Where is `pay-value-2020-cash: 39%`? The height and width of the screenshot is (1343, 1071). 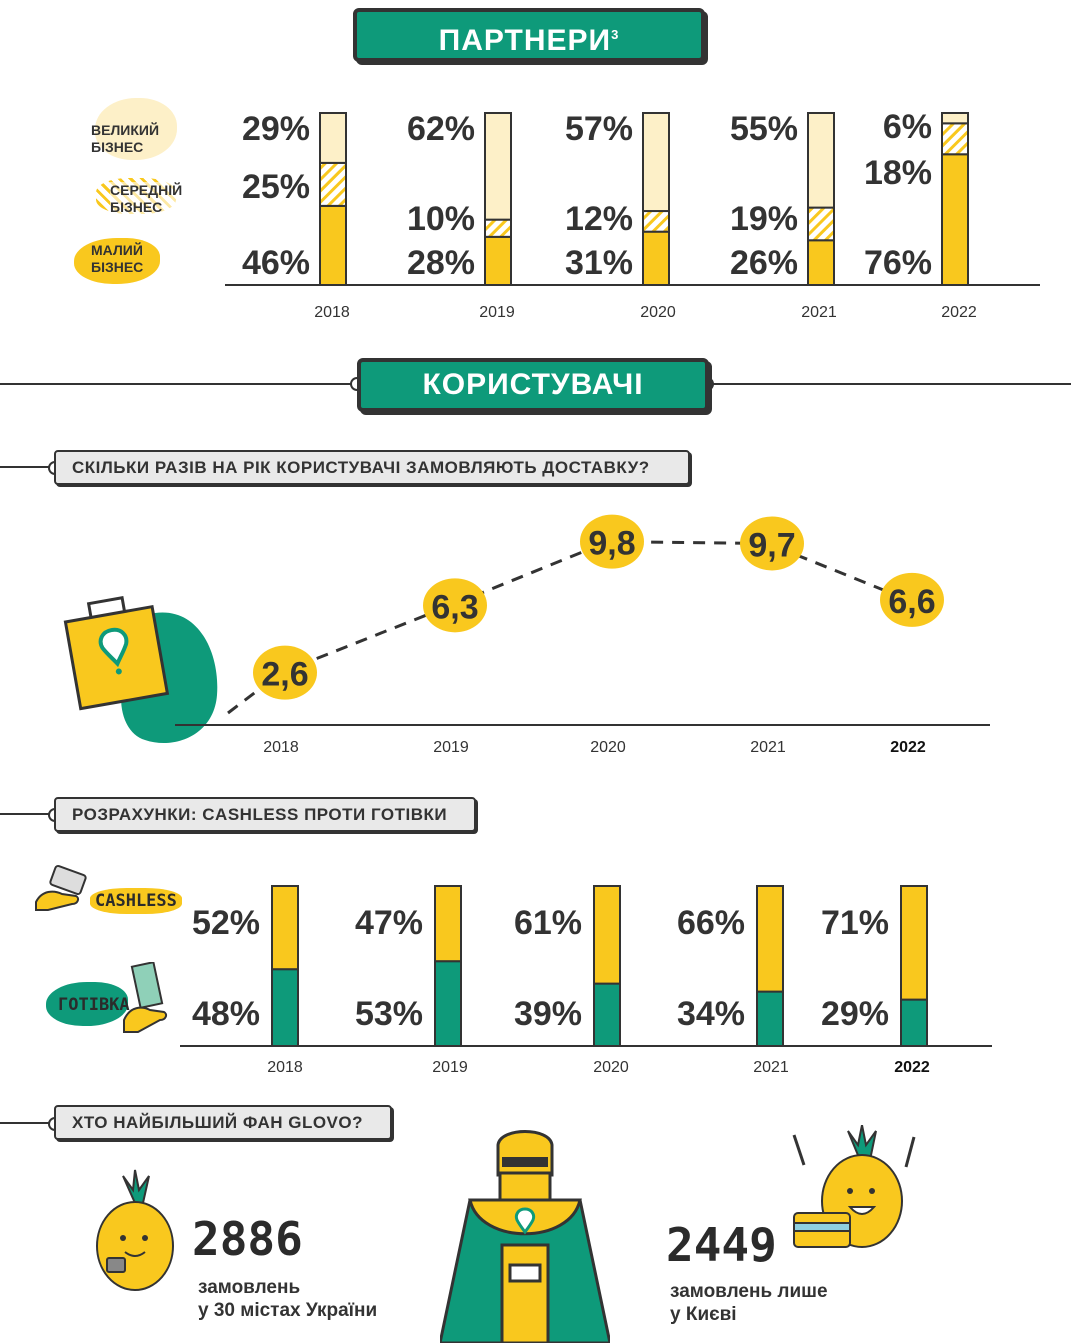
pay-value-2020-cash: 39% is located at coordinates (548, 1014).